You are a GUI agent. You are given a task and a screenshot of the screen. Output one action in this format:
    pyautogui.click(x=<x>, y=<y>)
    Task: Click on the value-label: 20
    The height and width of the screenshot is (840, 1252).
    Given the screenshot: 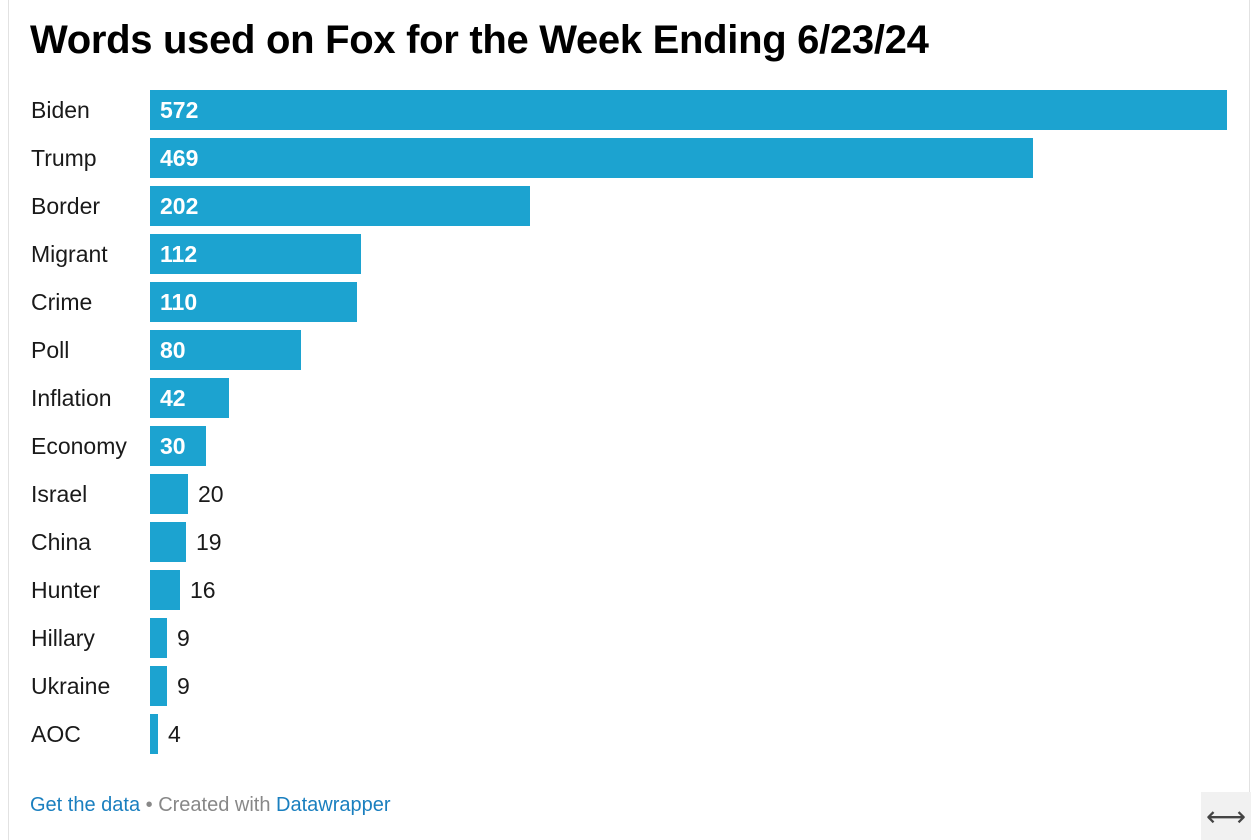 What is the action you would take?
    pyautogui.click(x=211, y=494)
    